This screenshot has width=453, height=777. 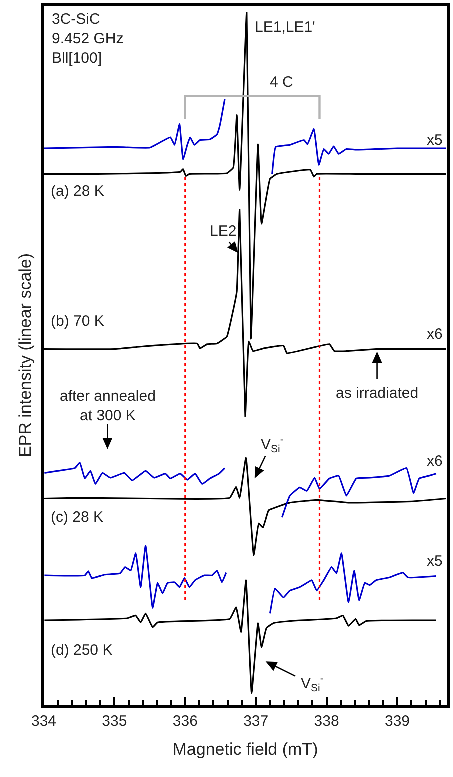 I want to click on x-tick-label: 335, so click(x=115, y=721).